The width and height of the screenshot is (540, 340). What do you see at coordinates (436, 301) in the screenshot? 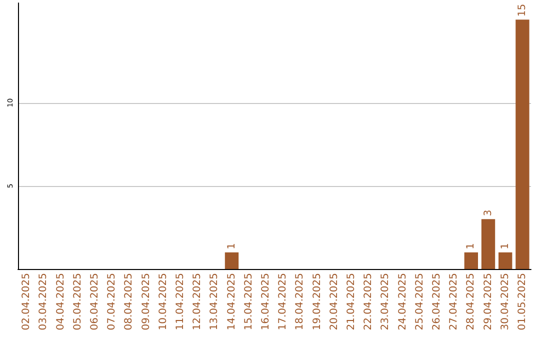
I see `x-tick-label: 26.04.2025` at bounding box center [436, 301].